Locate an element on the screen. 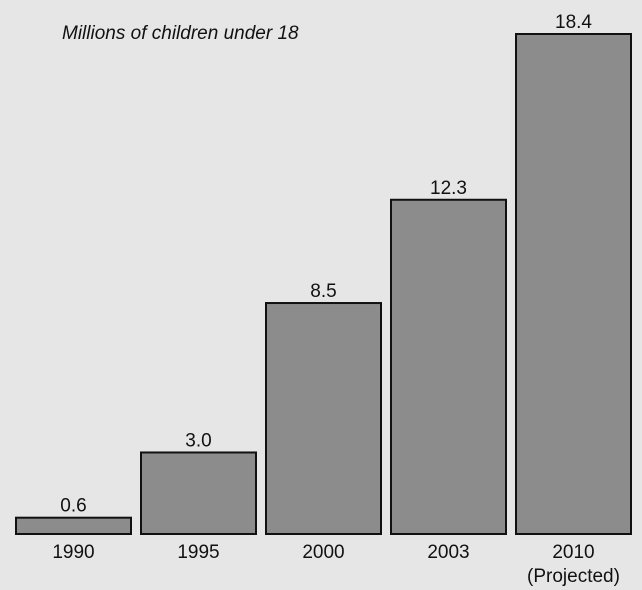  value-label-1995: 3.0 is located at coordinates (198, 440).